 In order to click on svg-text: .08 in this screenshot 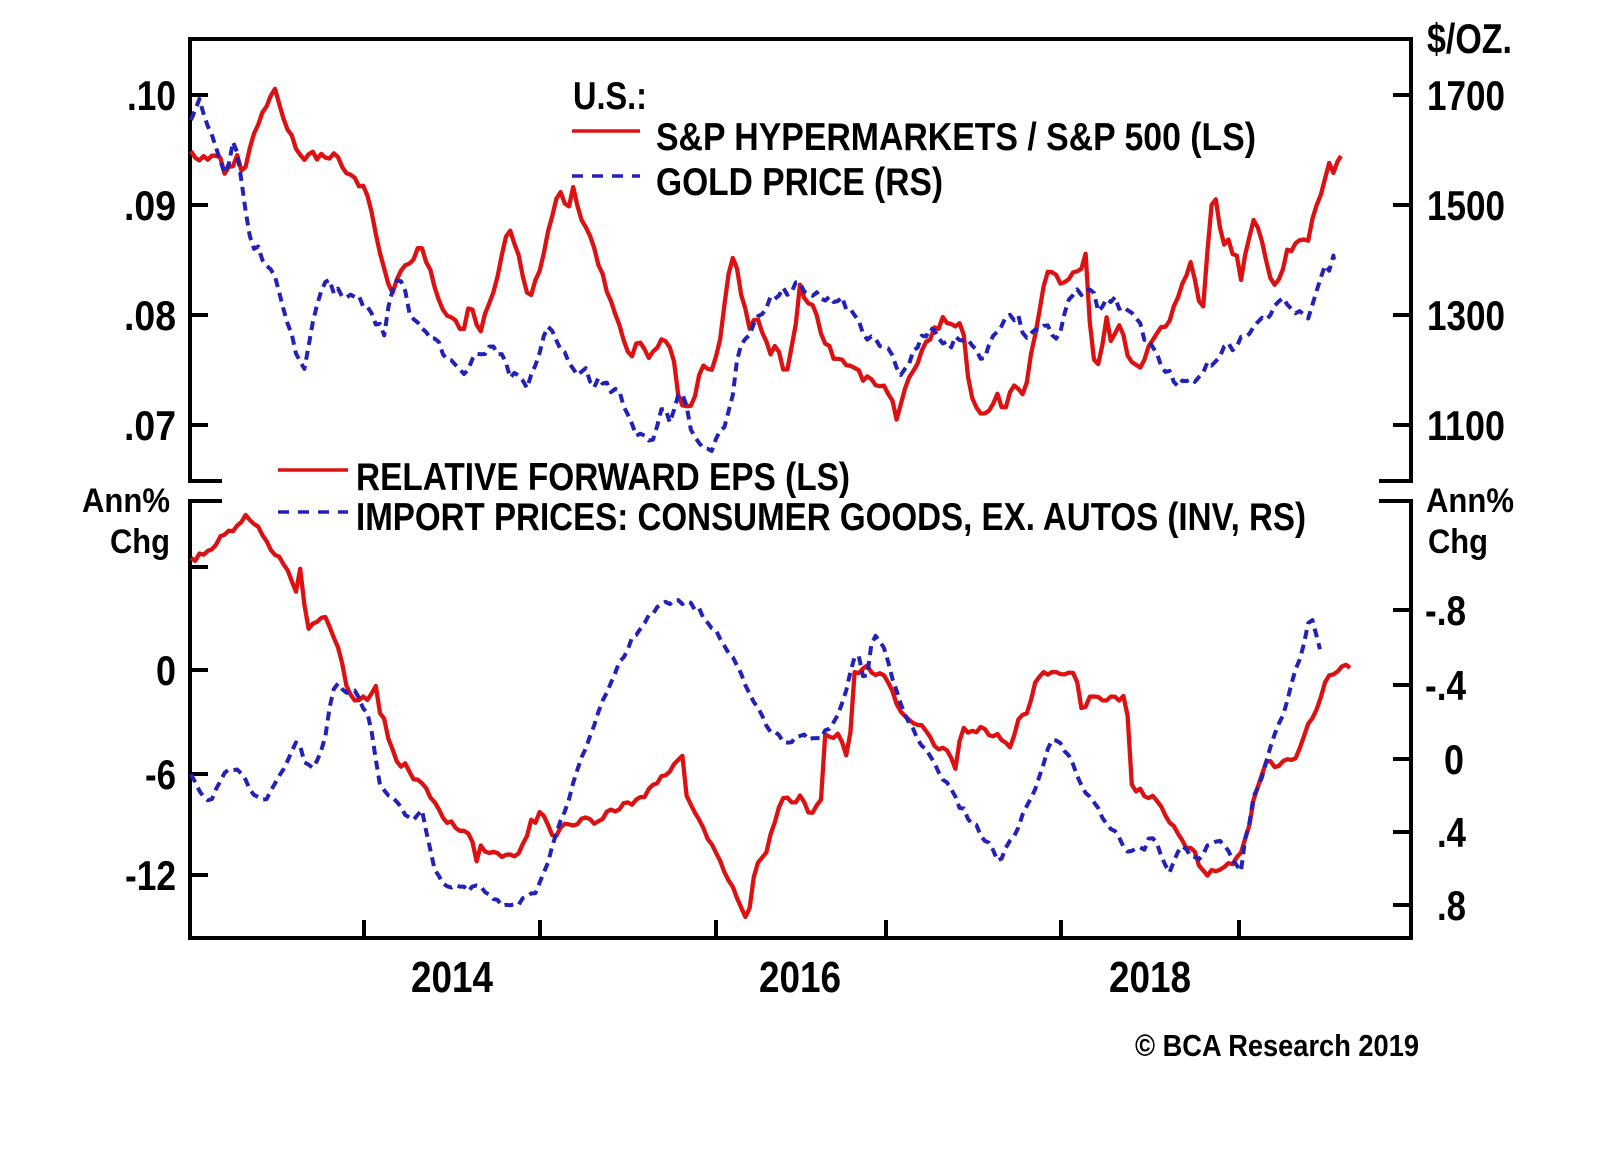, I will do `click(150, 315)`.